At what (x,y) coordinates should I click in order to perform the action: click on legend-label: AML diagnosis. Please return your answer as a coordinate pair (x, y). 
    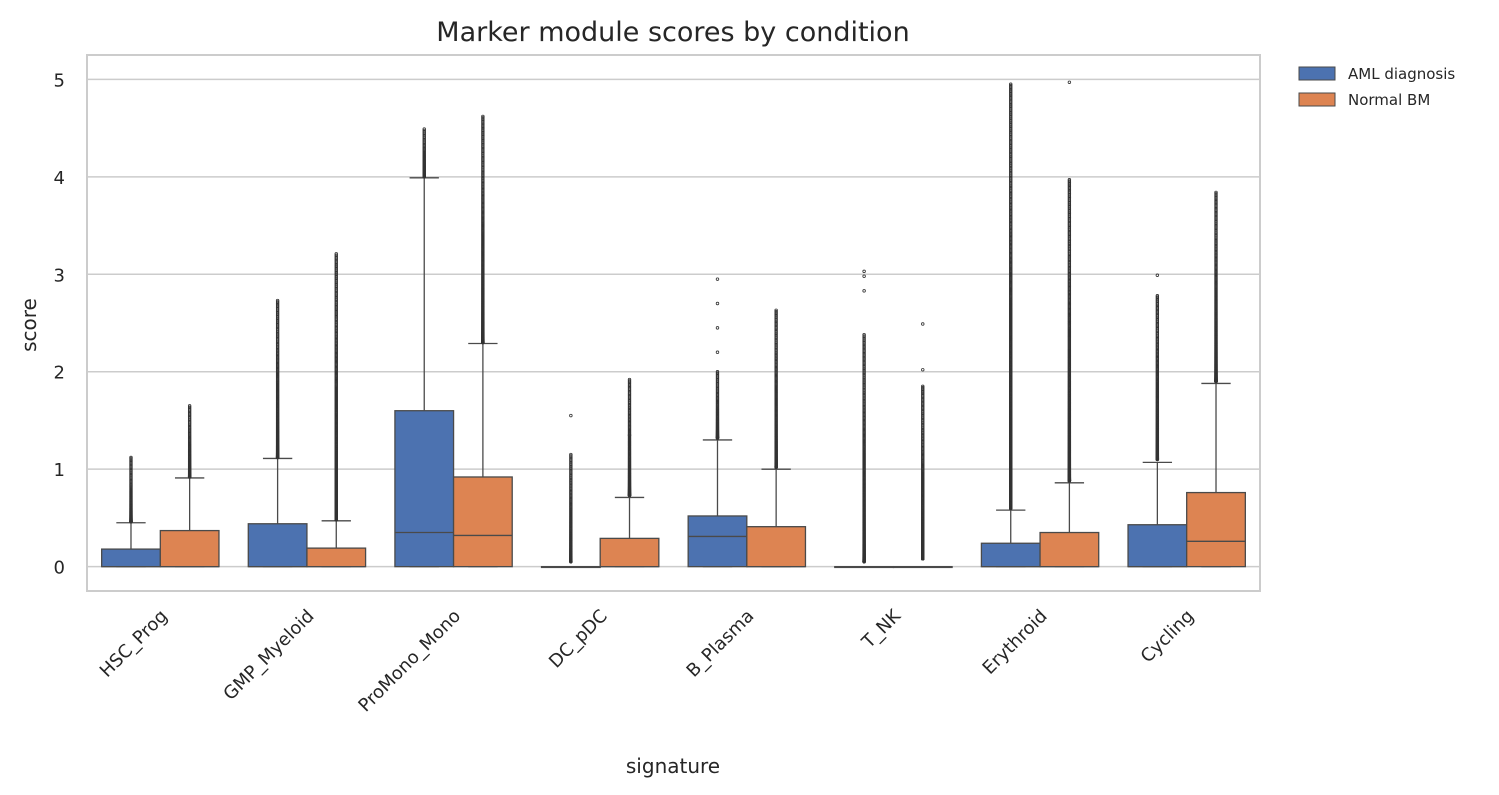
    Looking at the image, I should click on (1401, 74).